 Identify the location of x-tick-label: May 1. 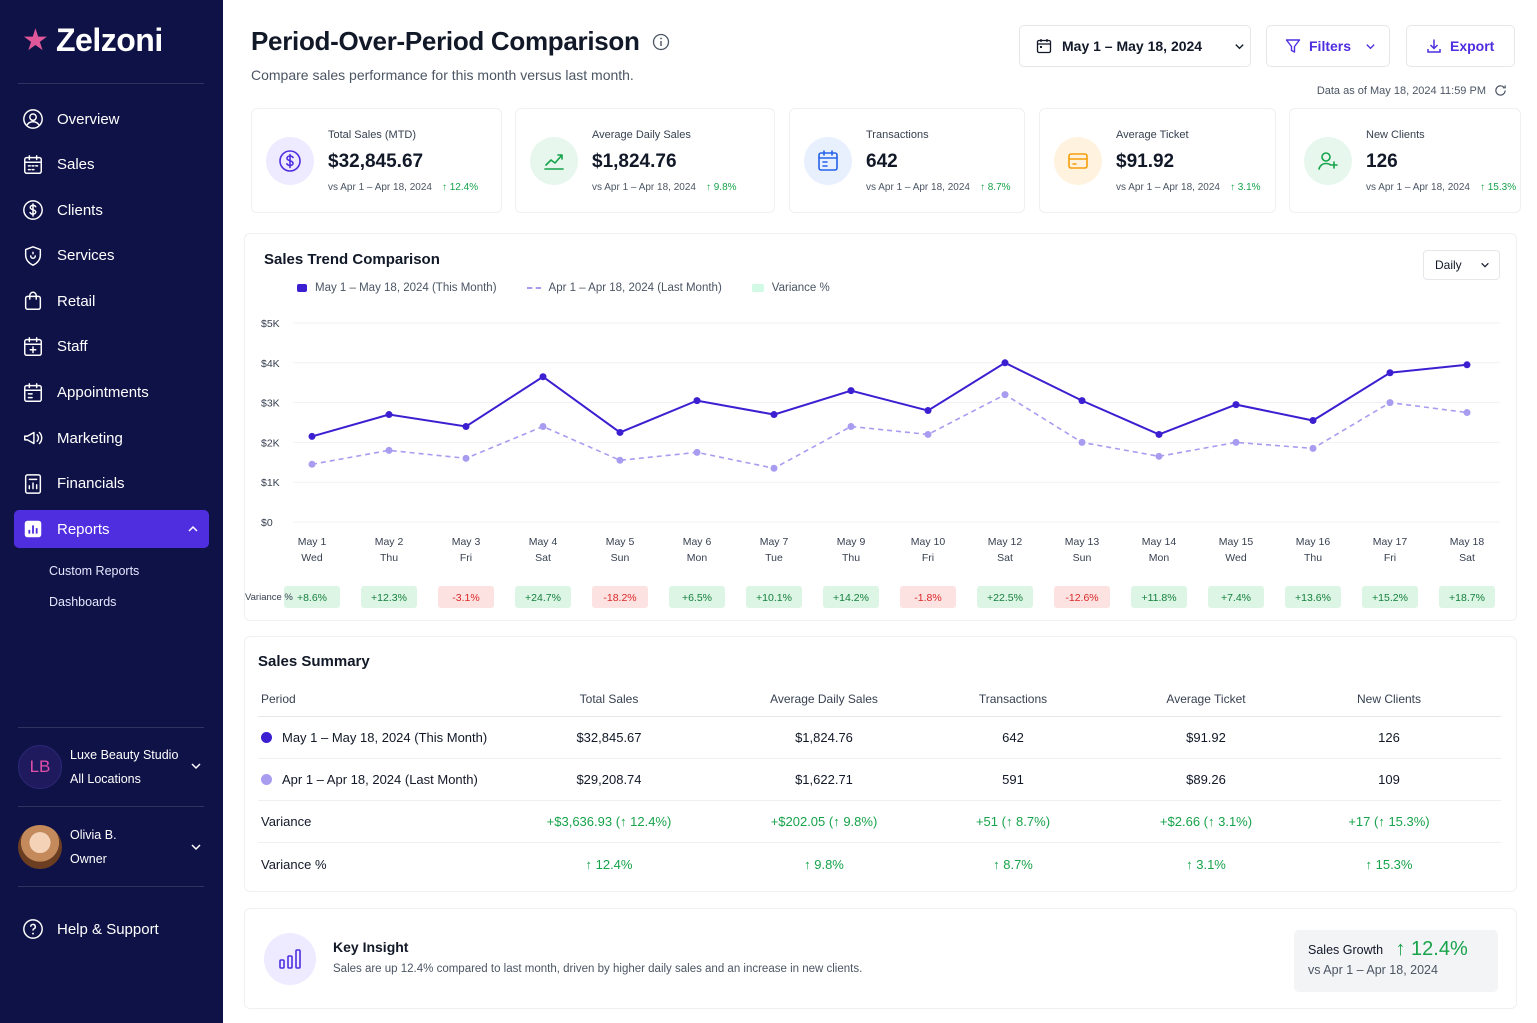
(312, 542).